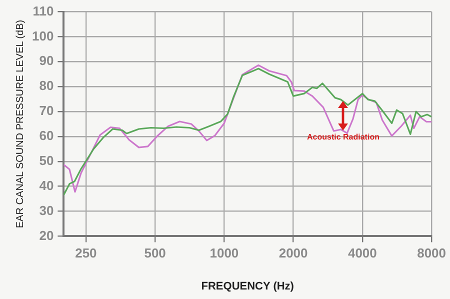  Describe the element at coordinates (46, 160) in the screenshot. I see `y-tick-label: 50` at that location.